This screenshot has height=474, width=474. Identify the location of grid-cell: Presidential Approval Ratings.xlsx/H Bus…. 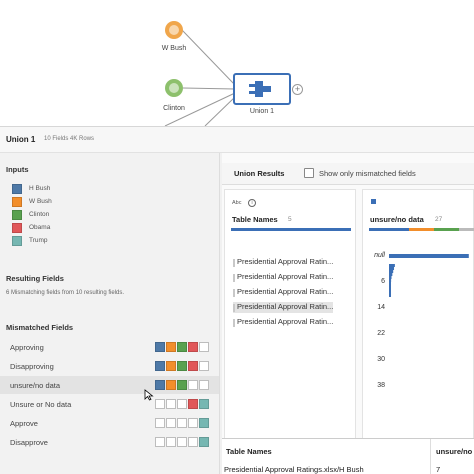
(294, 469).